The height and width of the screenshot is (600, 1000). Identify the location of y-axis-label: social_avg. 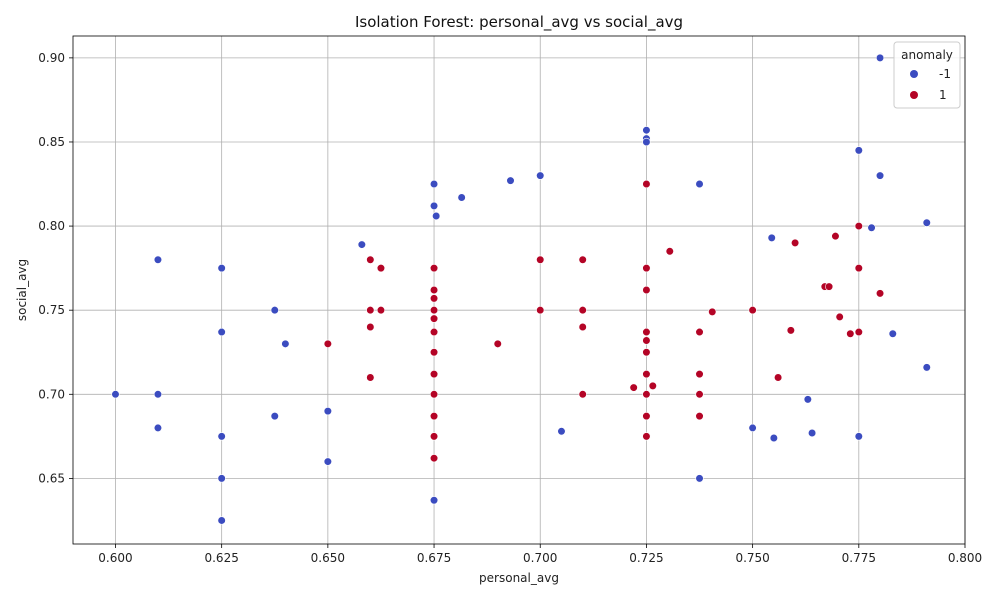
(22, 290).